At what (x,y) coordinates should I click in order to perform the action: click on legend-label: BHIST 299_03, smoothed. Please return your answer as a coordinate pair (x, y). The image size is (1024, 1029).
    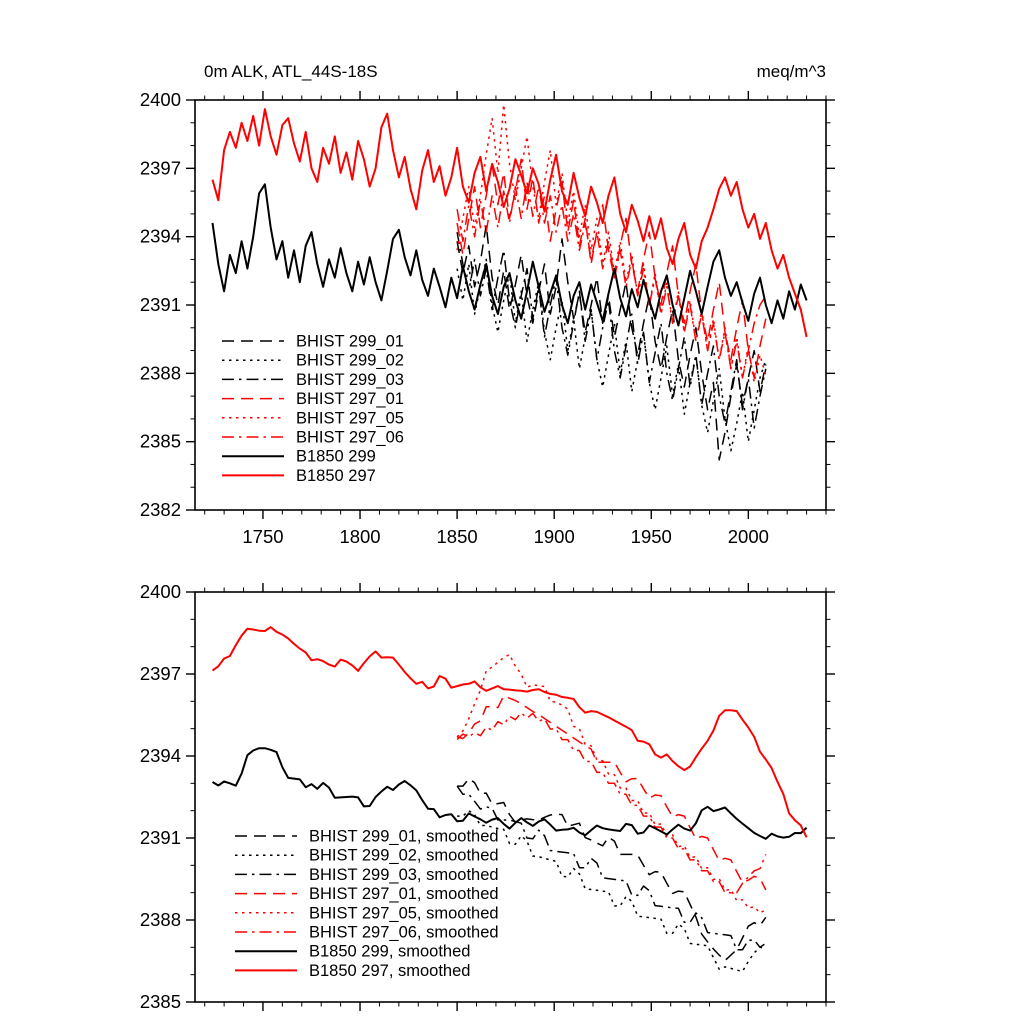
    Looking at the image, I should click on (404, 875).